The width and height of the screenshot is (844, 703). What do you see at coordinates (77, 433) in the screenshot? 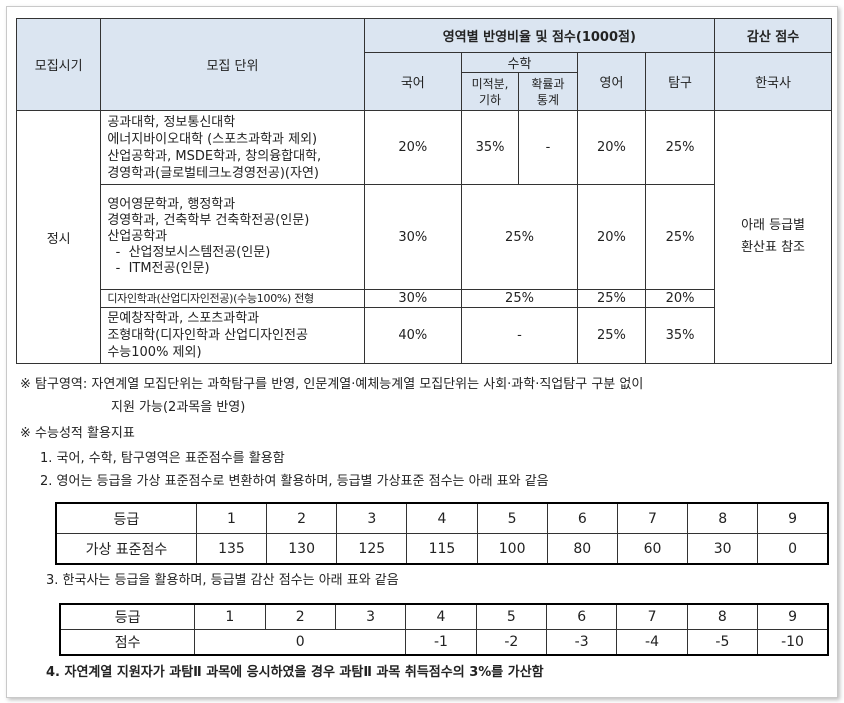
I see `indicator-title: ※ 수능성적 활용지표` at bounding box center [77, 433].